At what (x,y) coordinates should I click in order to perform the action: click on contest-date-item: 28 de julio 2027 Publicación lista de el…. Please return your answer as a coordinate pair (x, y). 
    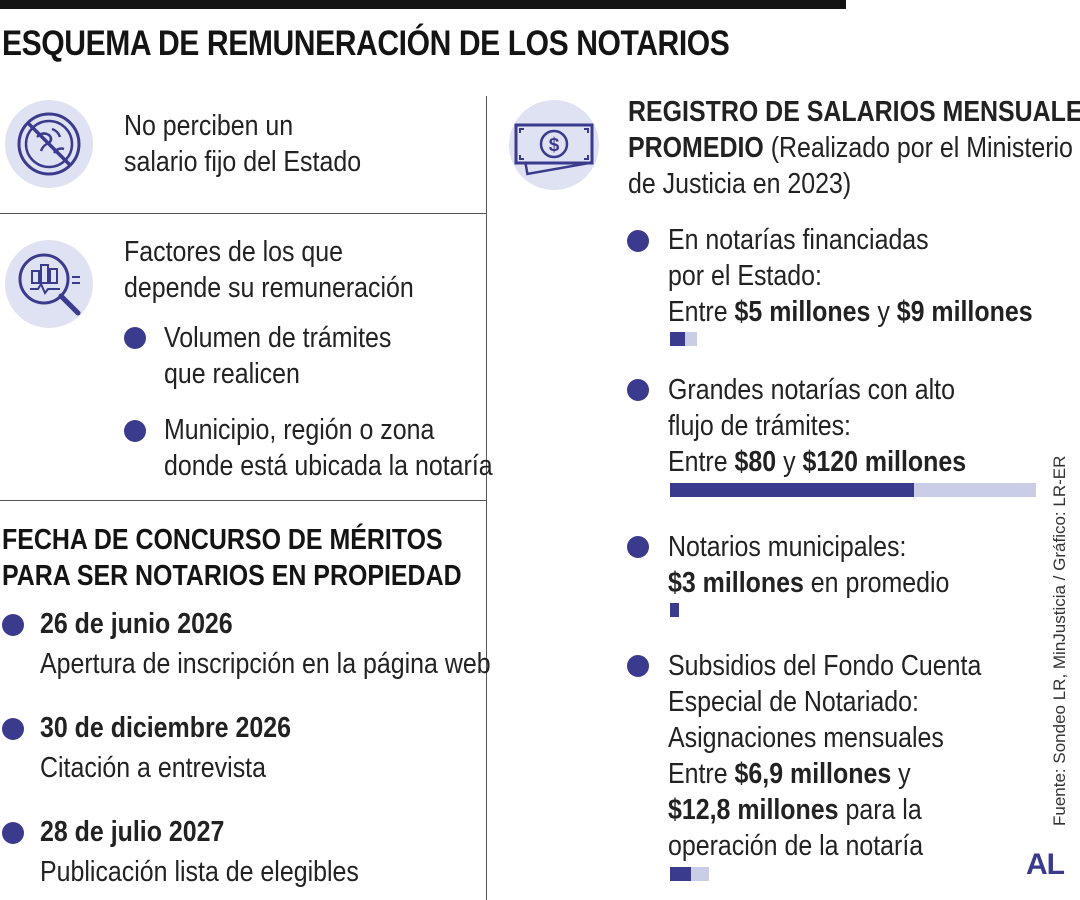
    Looking at the image, I should click on (199, 852).